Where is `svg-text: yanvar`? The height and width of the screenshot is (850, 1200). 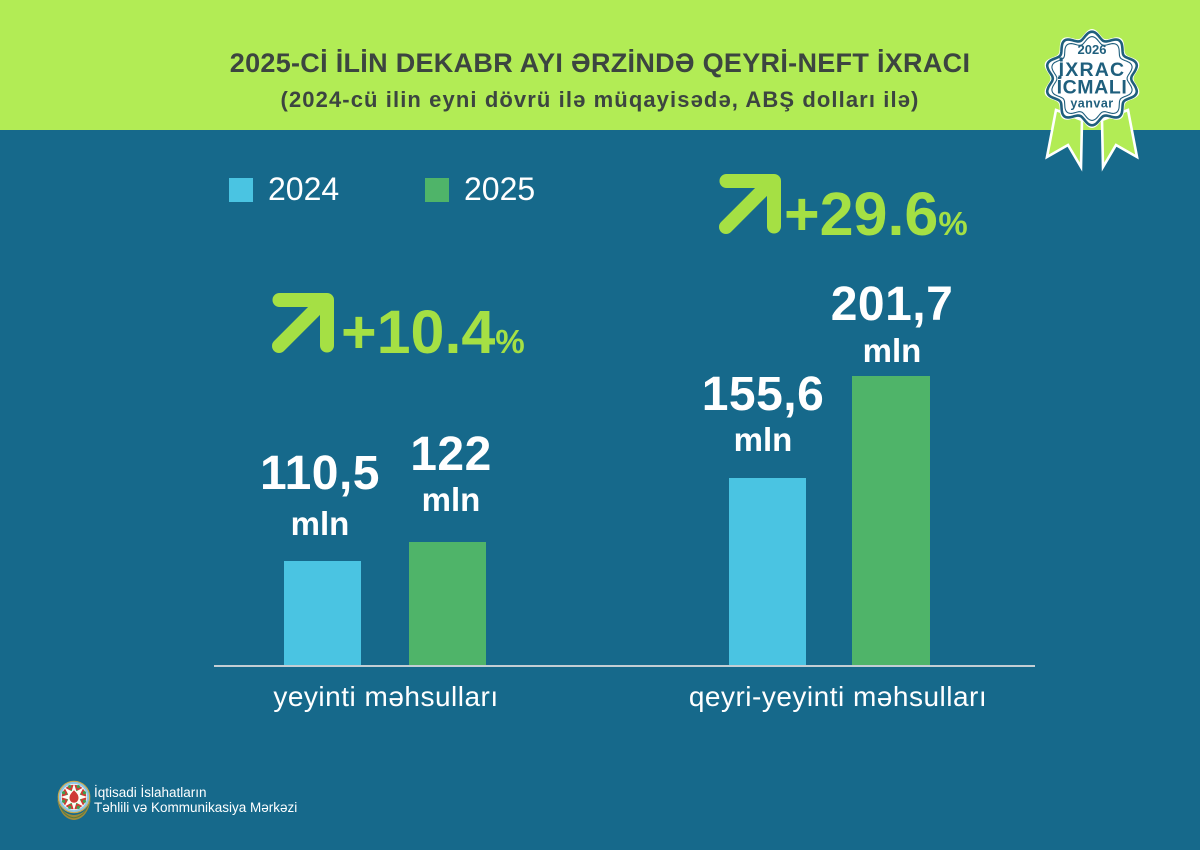 svg-text: yanvar is located at coordinates (1091, 104).